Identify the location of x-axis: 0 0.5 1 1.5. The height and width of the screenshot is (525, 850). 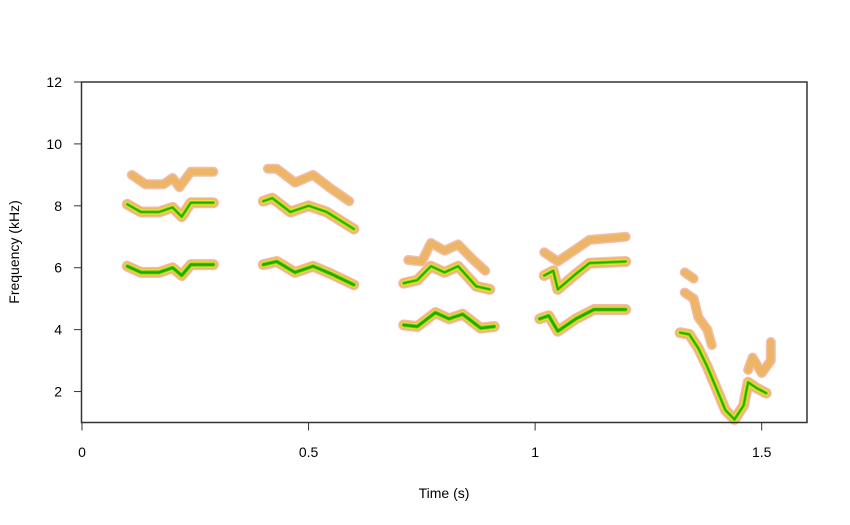
(425, 441).